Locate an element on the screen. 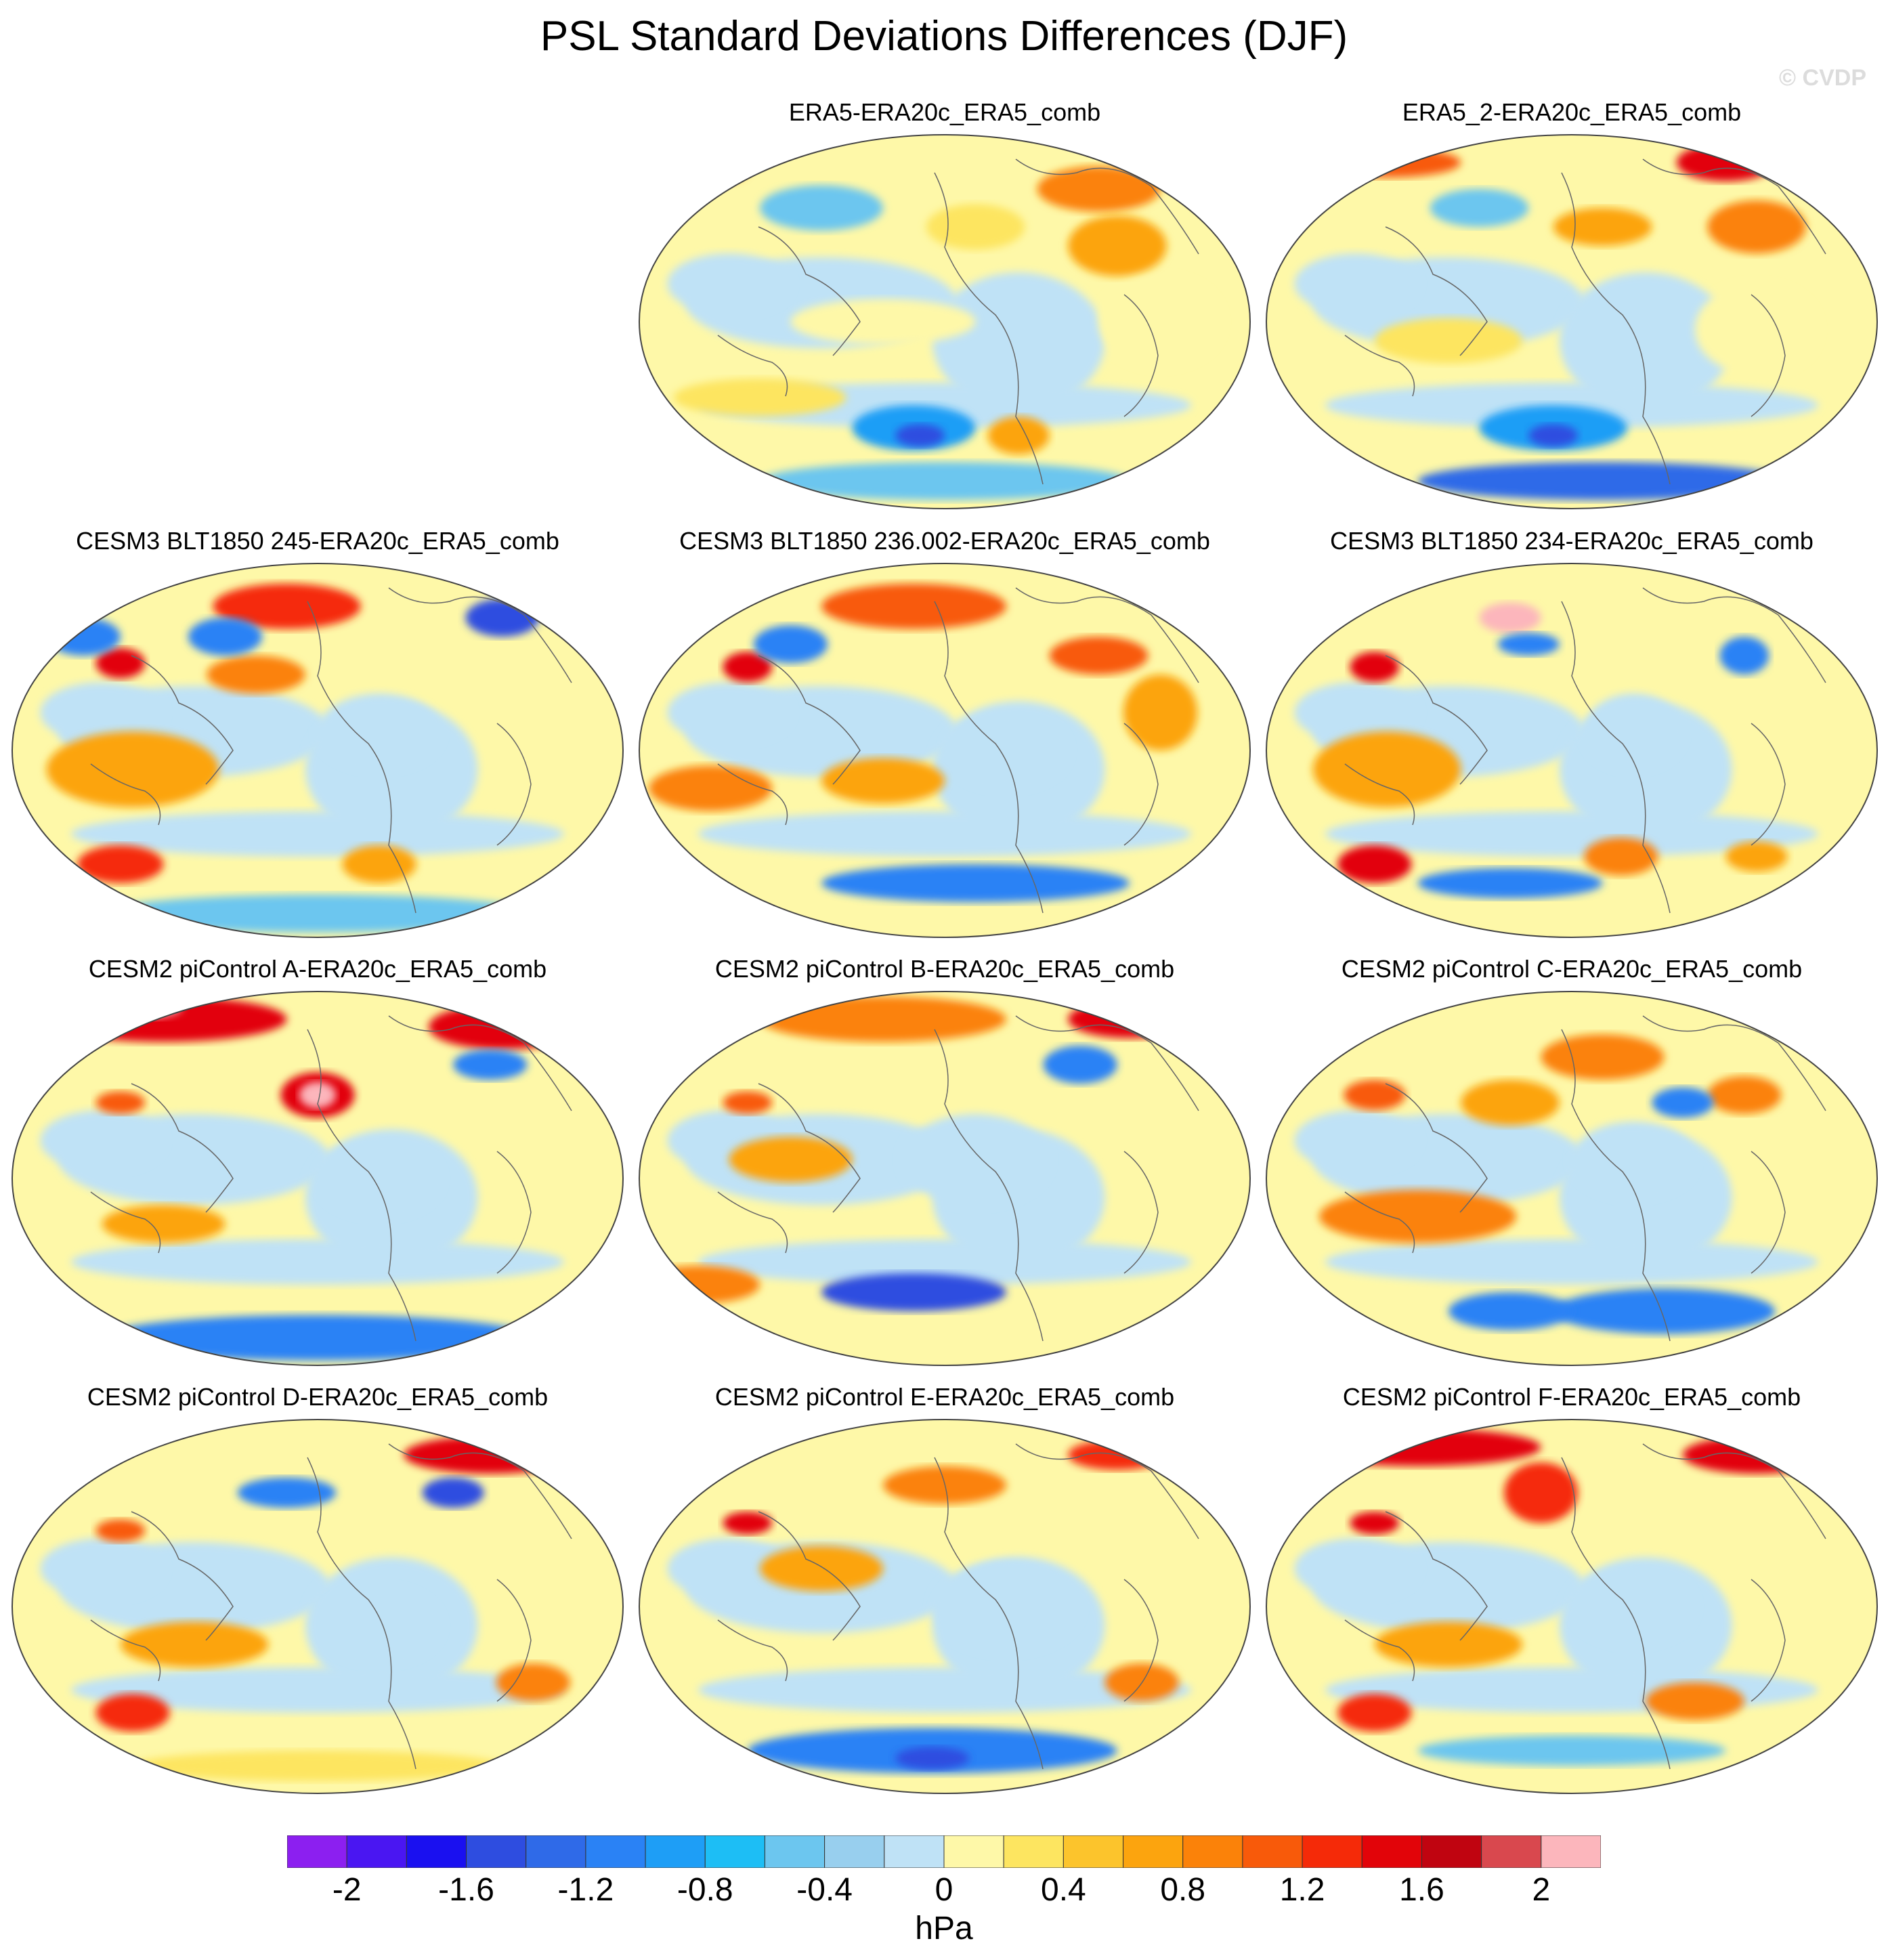  map-panel-cesm2-b: CESM2 piControl B-ERA20c_ERA5_comb is located at coordinates (945, 1165).